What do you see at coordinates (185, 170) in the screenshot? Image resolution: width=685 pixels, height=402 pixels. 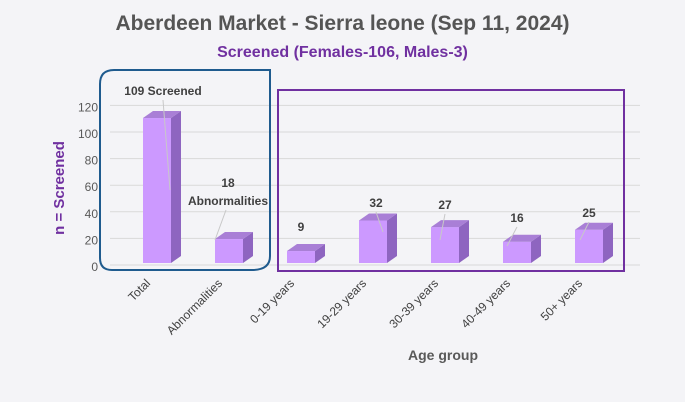 I see `summary-group-box` at bounding box center [185, 170].